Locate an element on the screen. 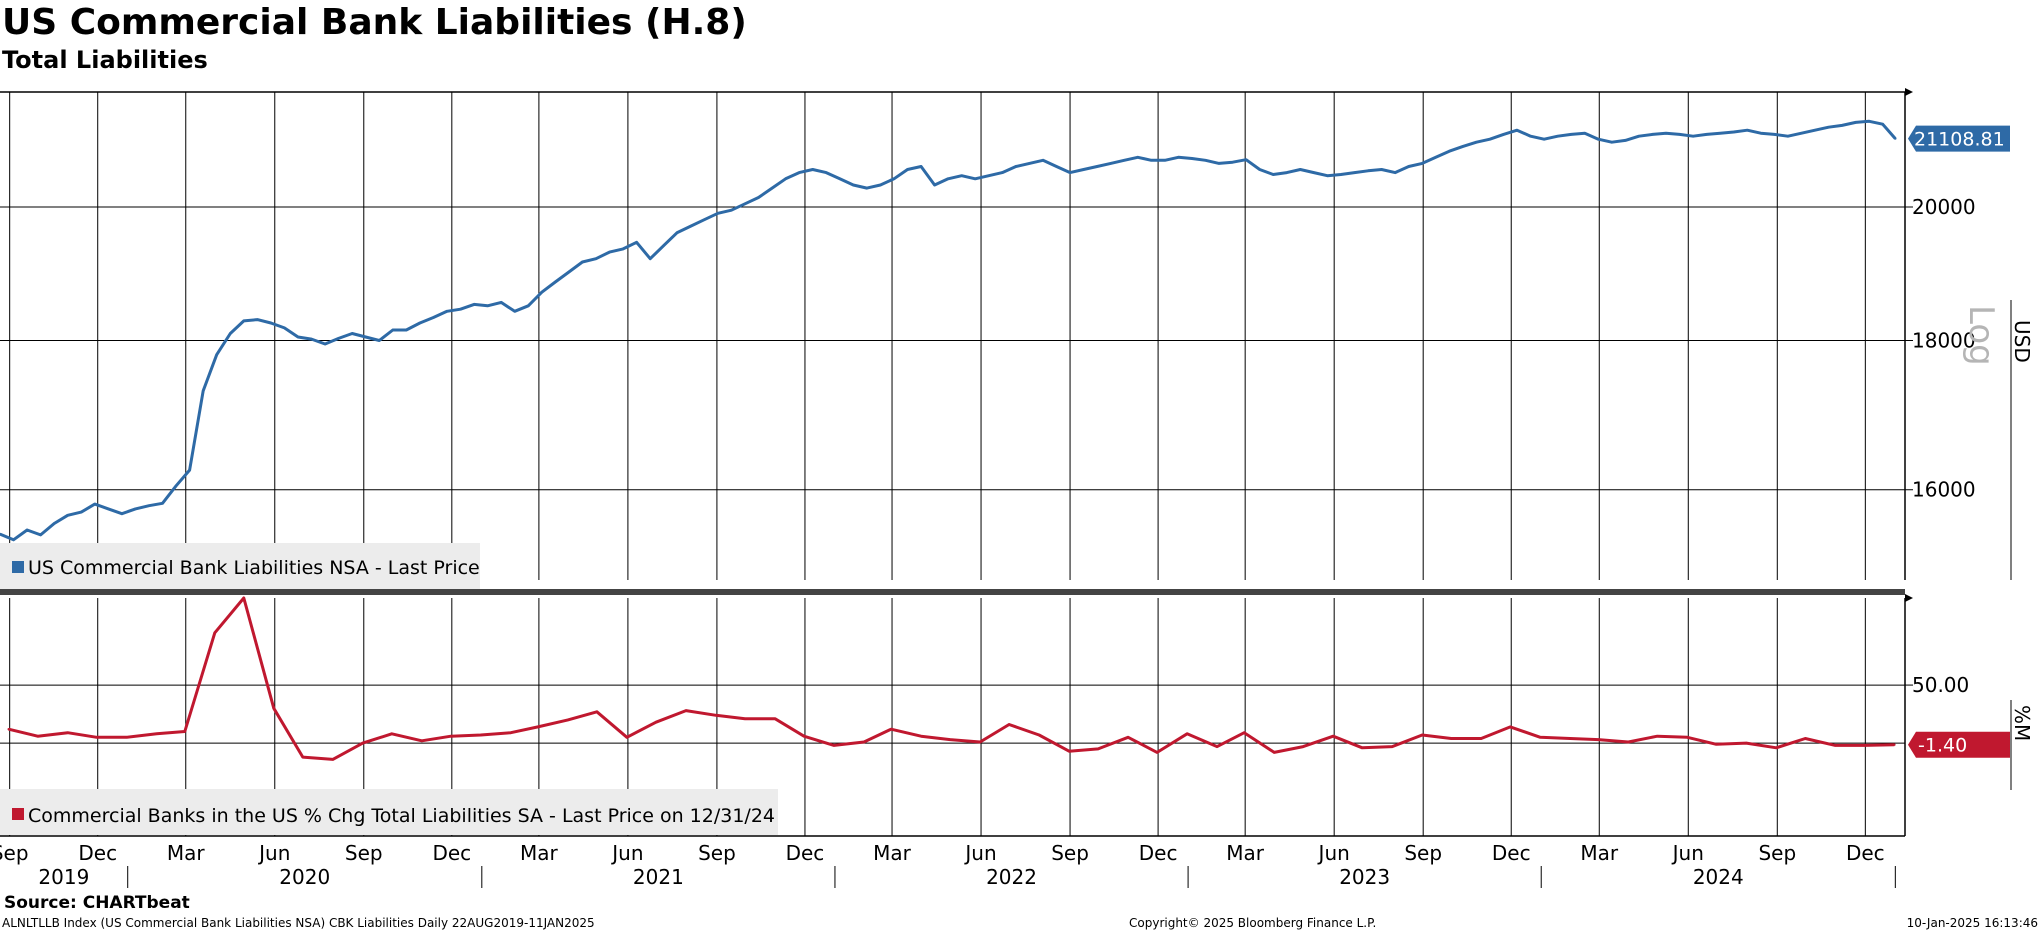  legend-swatch is located at coordinates (18, 814).